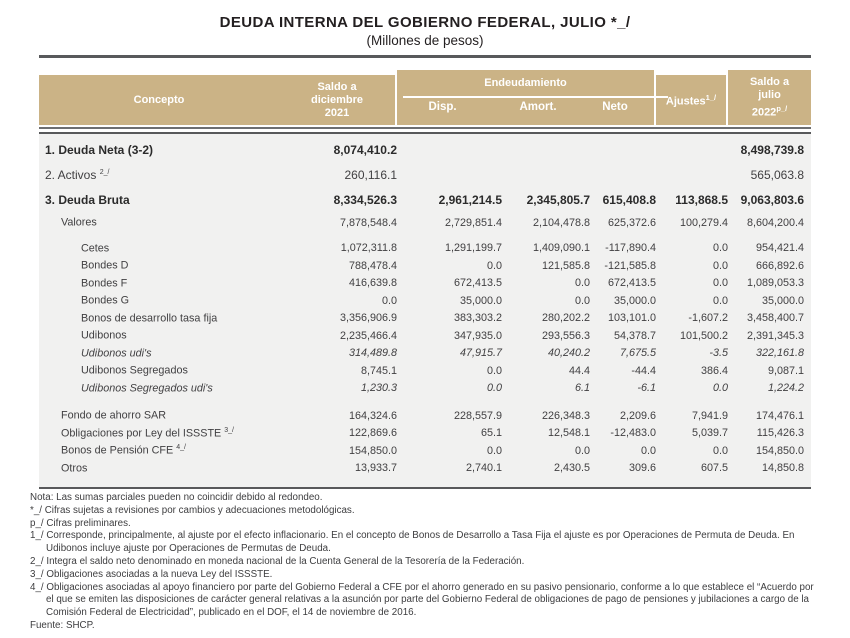  I want to click on cell-disposiciones: 672,413.5, so click(477, 283).